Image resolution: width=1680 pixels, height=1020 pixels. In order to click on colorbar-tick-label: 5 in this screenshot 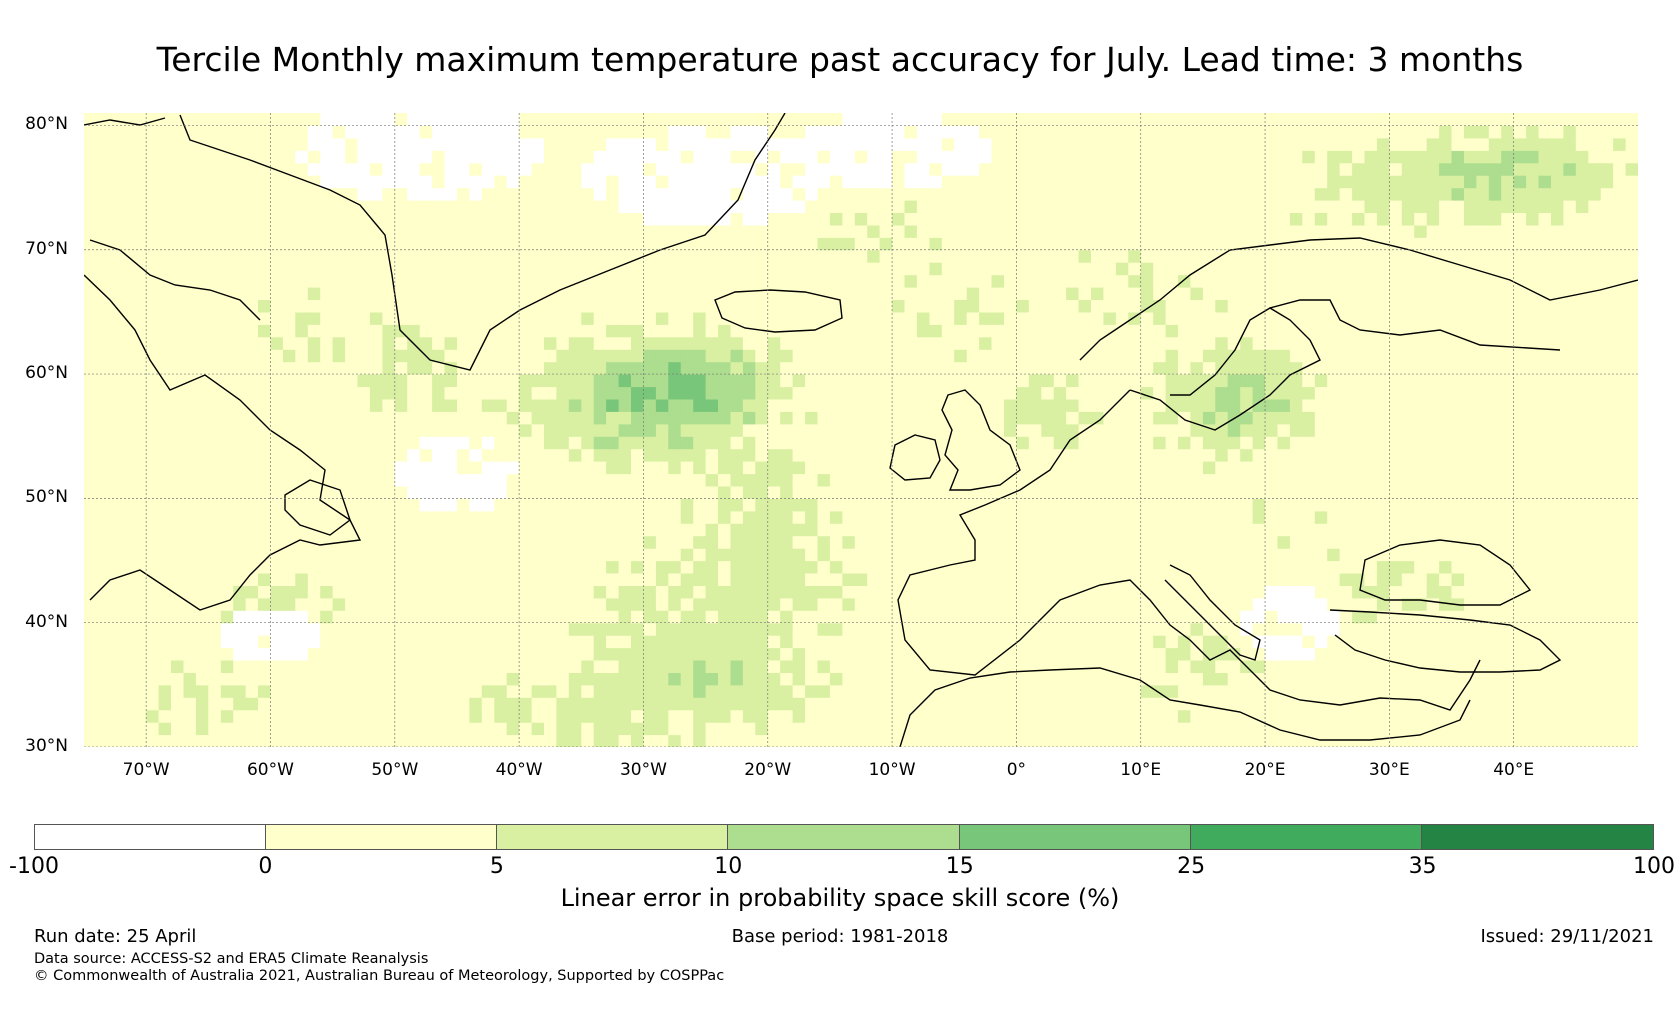, I will do `click(496, 866)`.